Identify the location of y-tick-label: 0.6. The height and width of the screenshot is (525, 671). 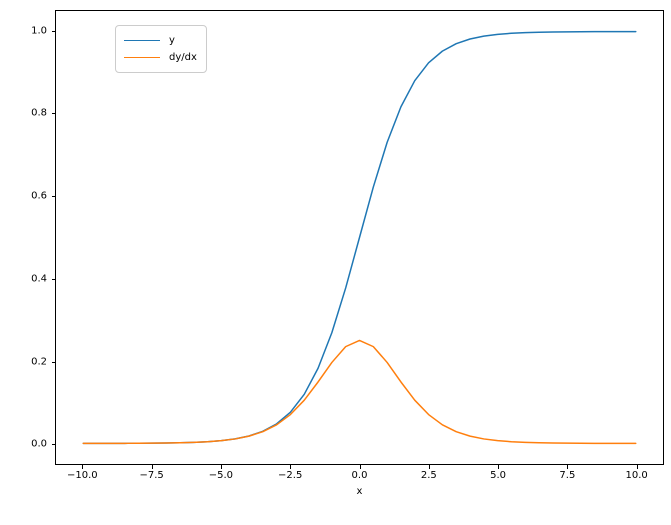
(39, 196).